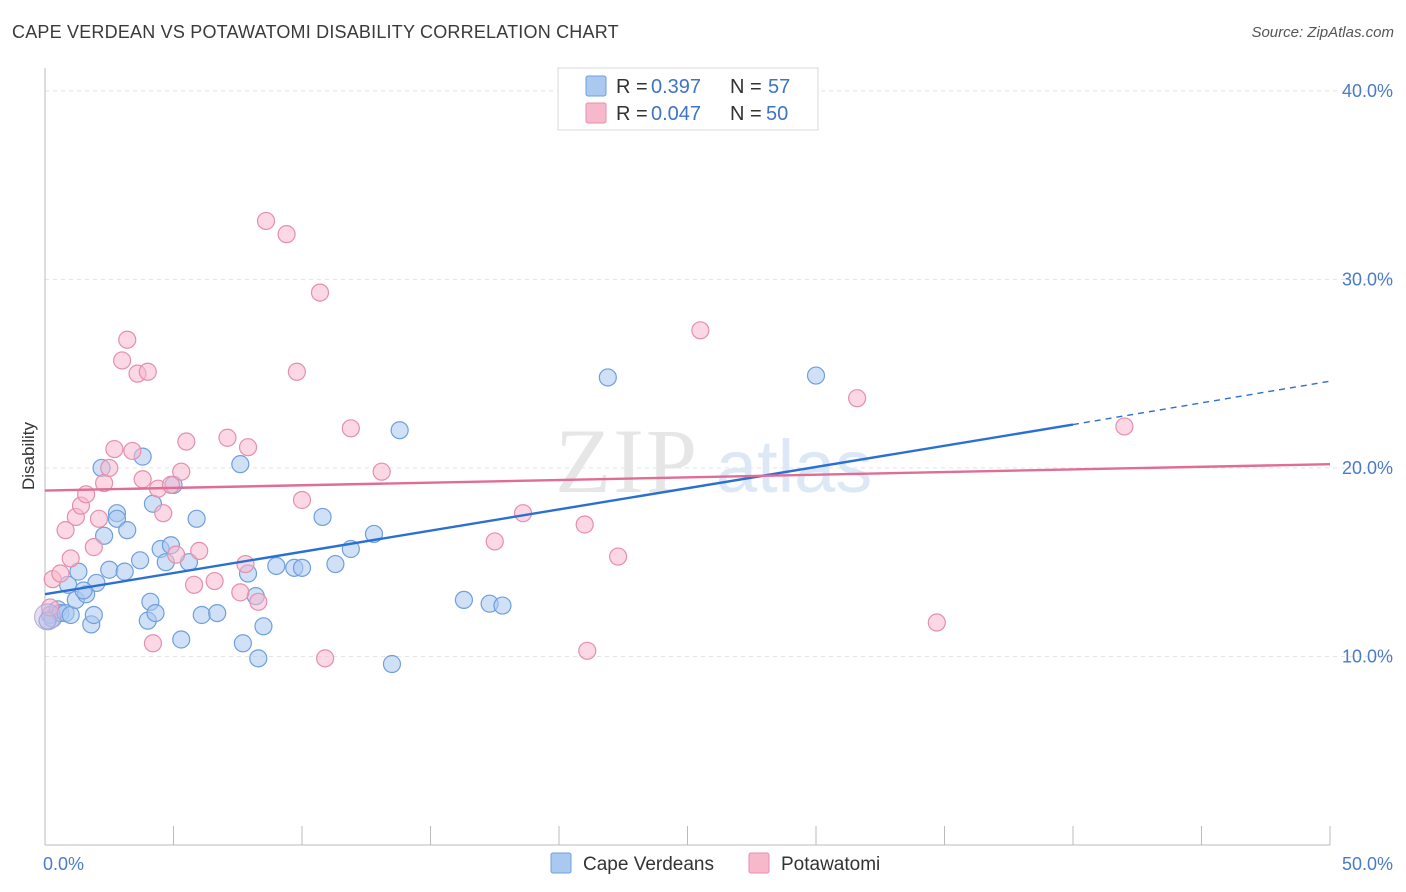  Describe the element at coordinates (1367, 656) in the screenshot. I see `y-tick-label: 10.0%` at that location.